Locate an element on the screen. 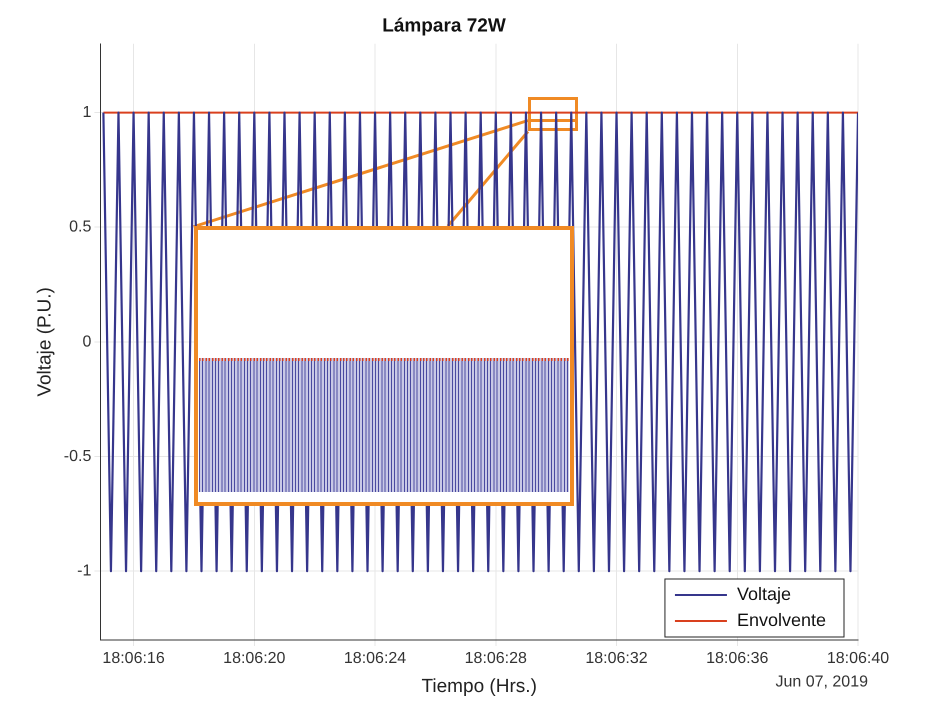 The image size is (933, 707). y-tick-label: -1 is located at coordinates (84, 571).